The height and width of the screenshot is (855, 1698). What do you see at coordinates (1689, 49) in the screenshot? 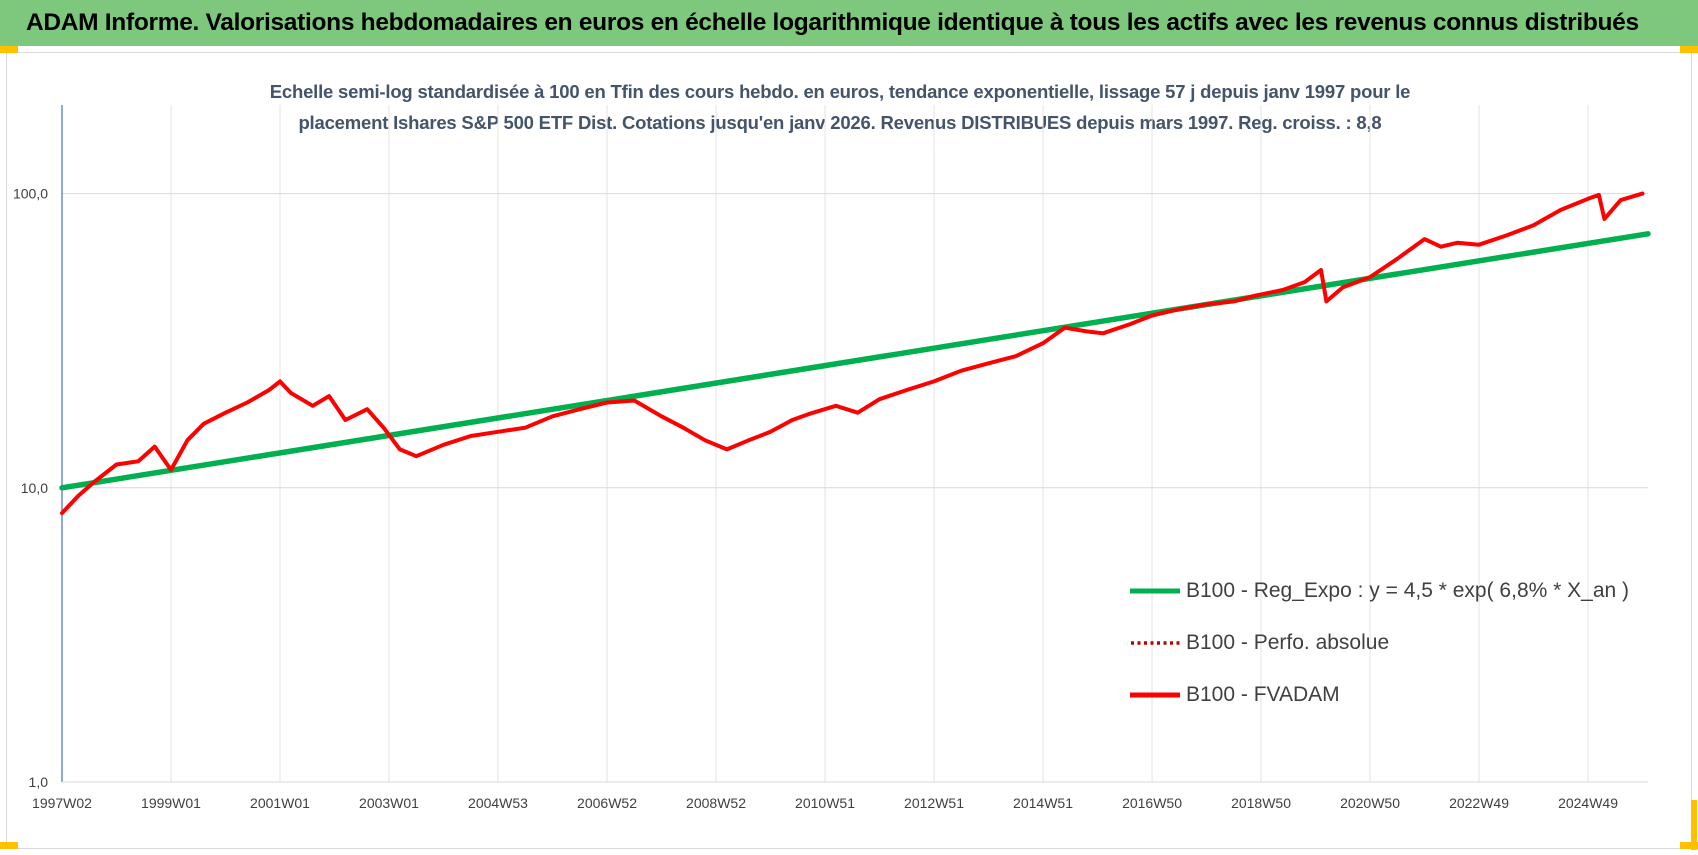
I see `corner-marker-top-right` at bounding box center [1689, 49].